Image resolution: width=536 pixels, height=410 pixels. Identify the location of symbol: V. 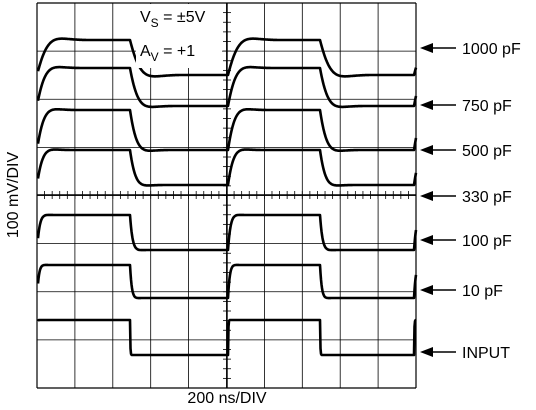
(145, 17).